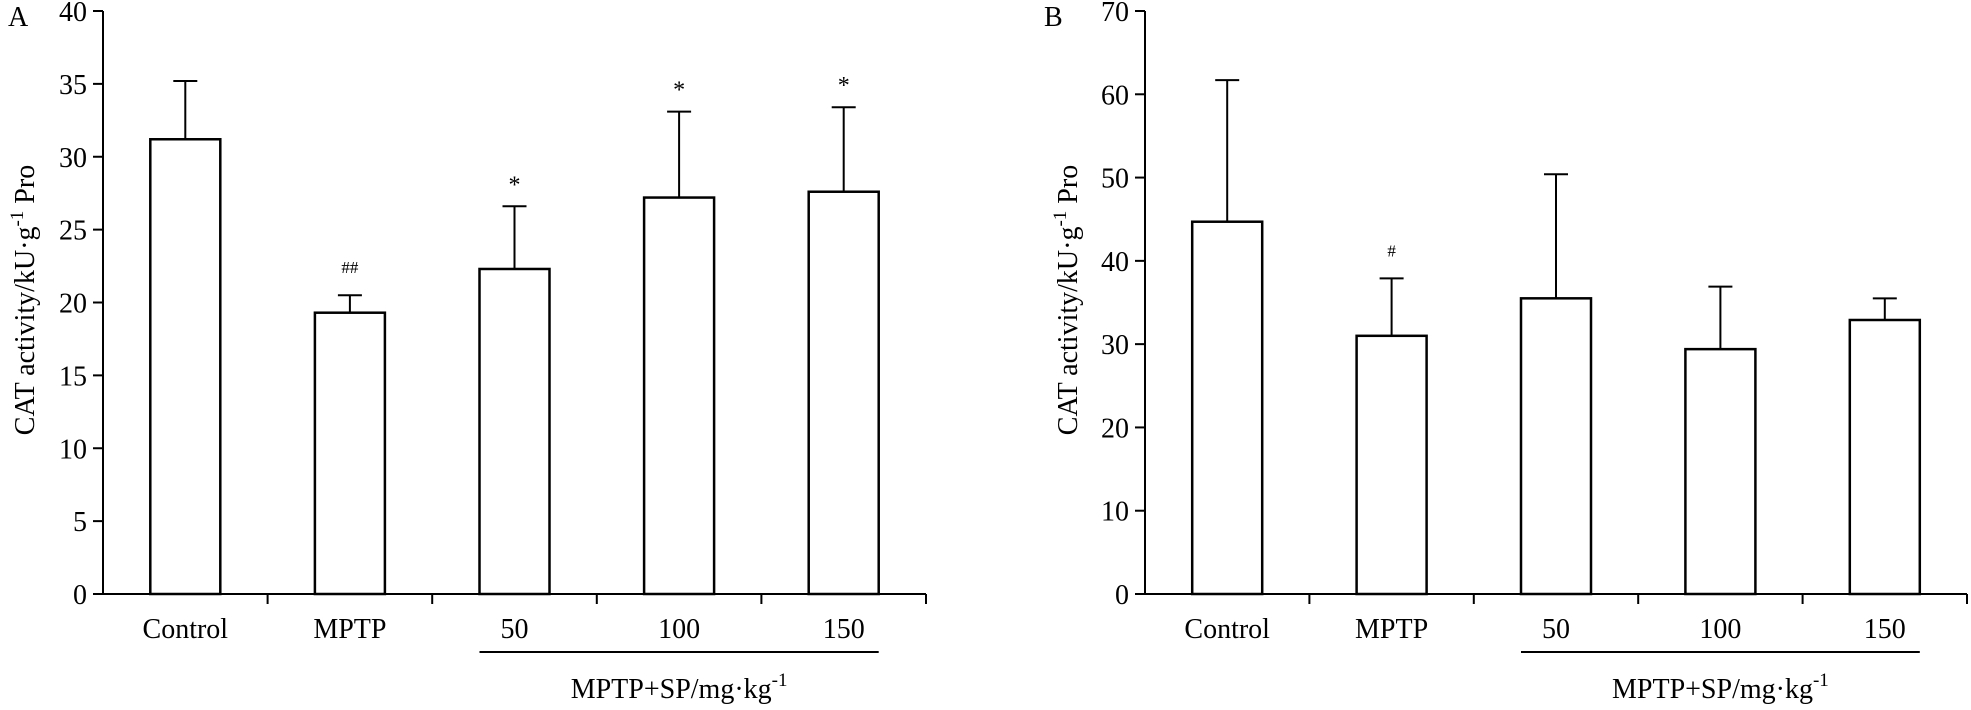  I want to click on y-tick-label: 50, so click(1115, 179).